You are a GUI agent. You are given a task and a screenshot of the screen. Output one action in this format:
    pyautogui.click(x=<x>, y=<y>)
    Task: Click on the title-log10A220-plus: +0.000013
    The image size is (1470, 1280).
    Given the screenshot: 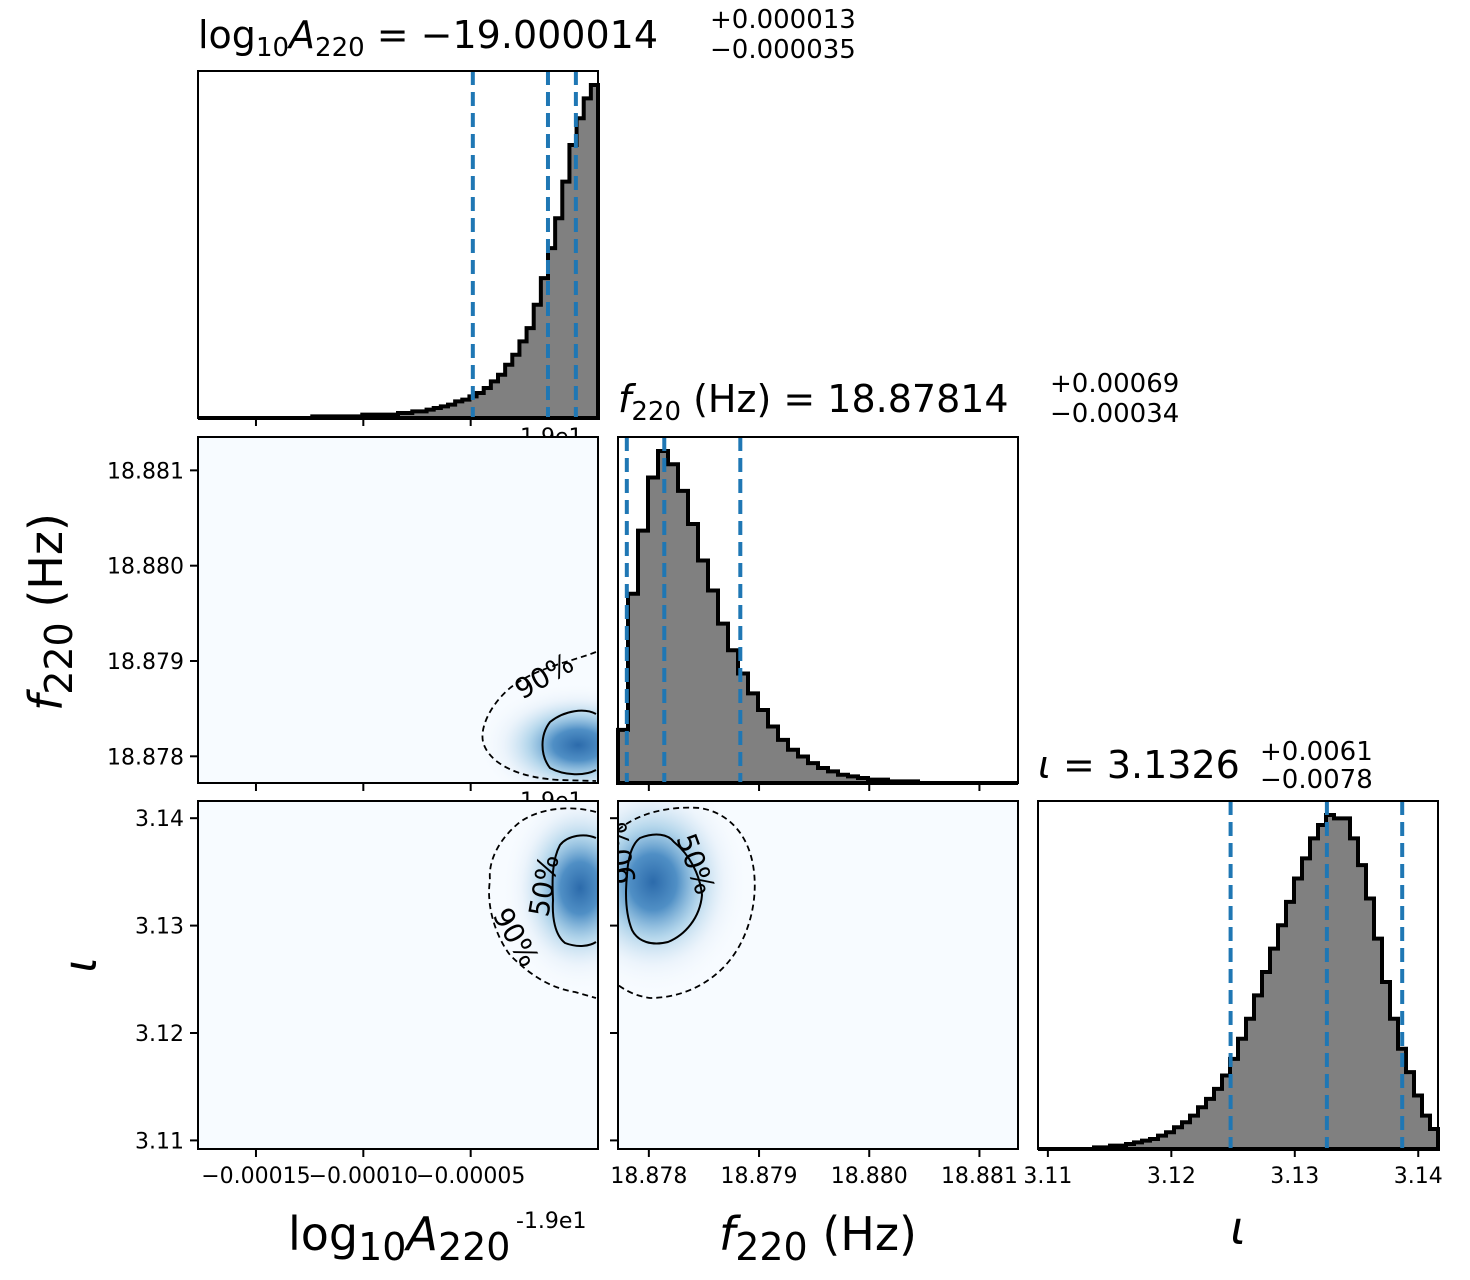 What is the action you would take?
    pyautogui.click(x=783, y=20)
    